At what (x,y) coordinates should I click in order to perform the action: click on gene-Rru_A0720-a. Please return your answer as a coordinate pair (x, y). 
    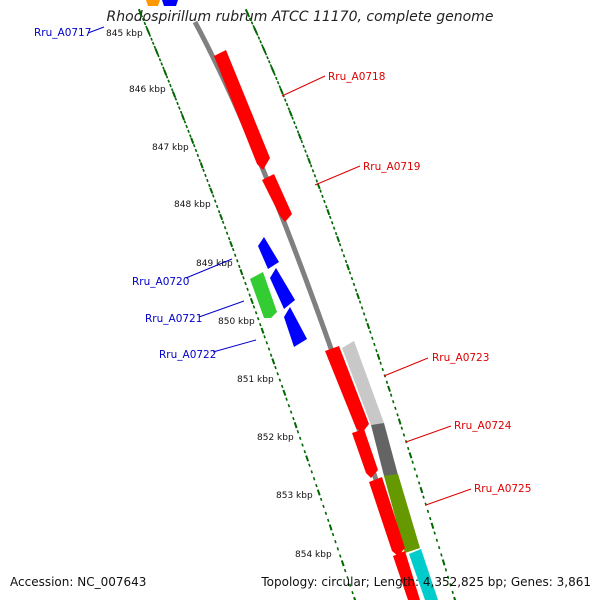
    Looking at the image, I should click on (268, 253).